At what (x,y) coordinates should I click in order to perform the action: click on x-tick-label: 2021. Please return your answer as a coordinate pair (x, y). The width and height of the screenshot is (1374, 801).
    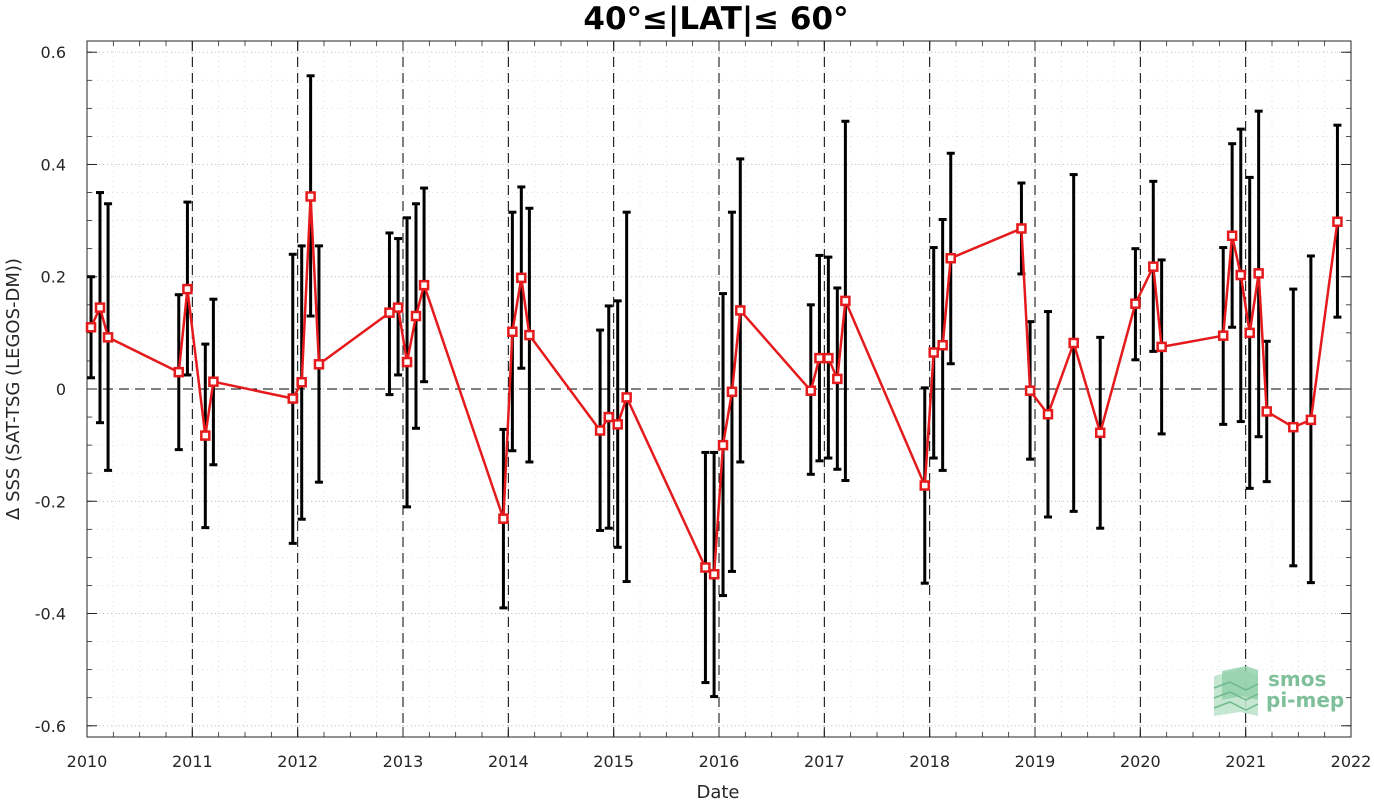
    Looking at the image, I should click on (1245, 761).